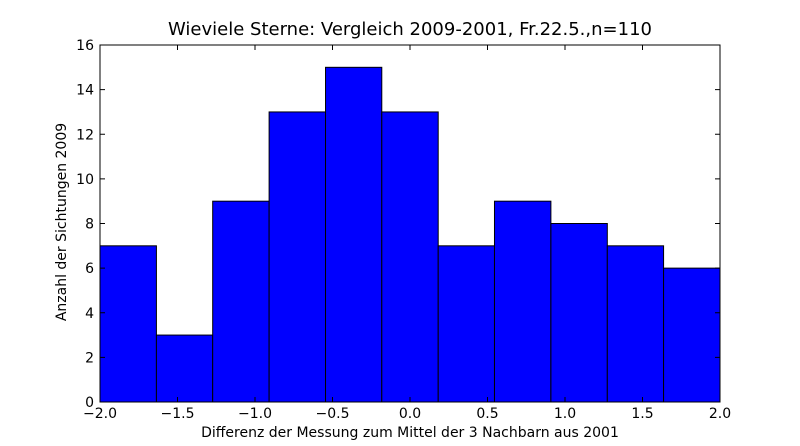 This screenshot has width=800, height=446. I want to click on x-tick-label: −0.5, so click(333, 414).